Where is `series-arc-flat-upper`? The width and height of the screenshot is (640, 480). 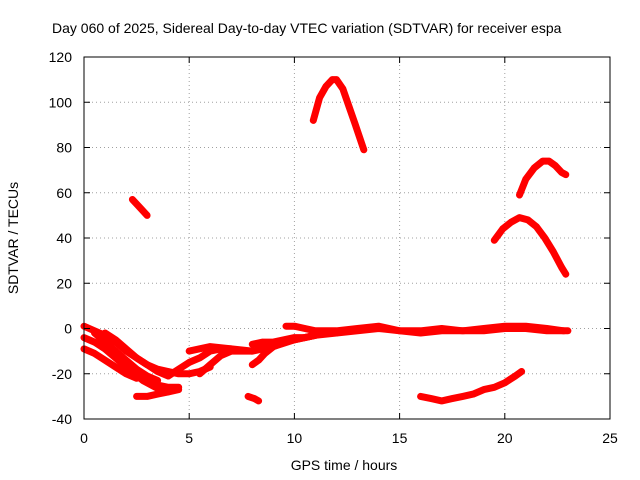 series-arc-flat-upper is located at coordinates (425, 328).